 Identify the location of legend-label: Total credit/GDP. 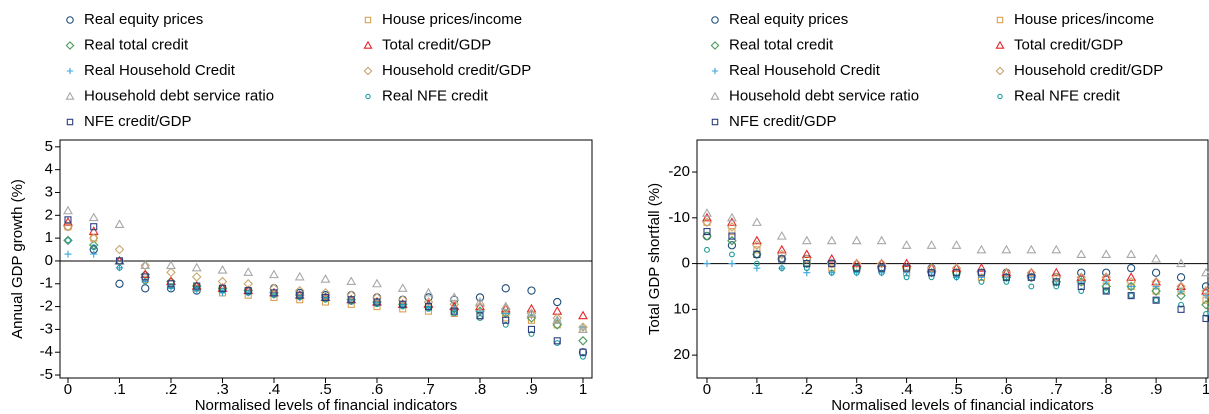
(1068, 44).